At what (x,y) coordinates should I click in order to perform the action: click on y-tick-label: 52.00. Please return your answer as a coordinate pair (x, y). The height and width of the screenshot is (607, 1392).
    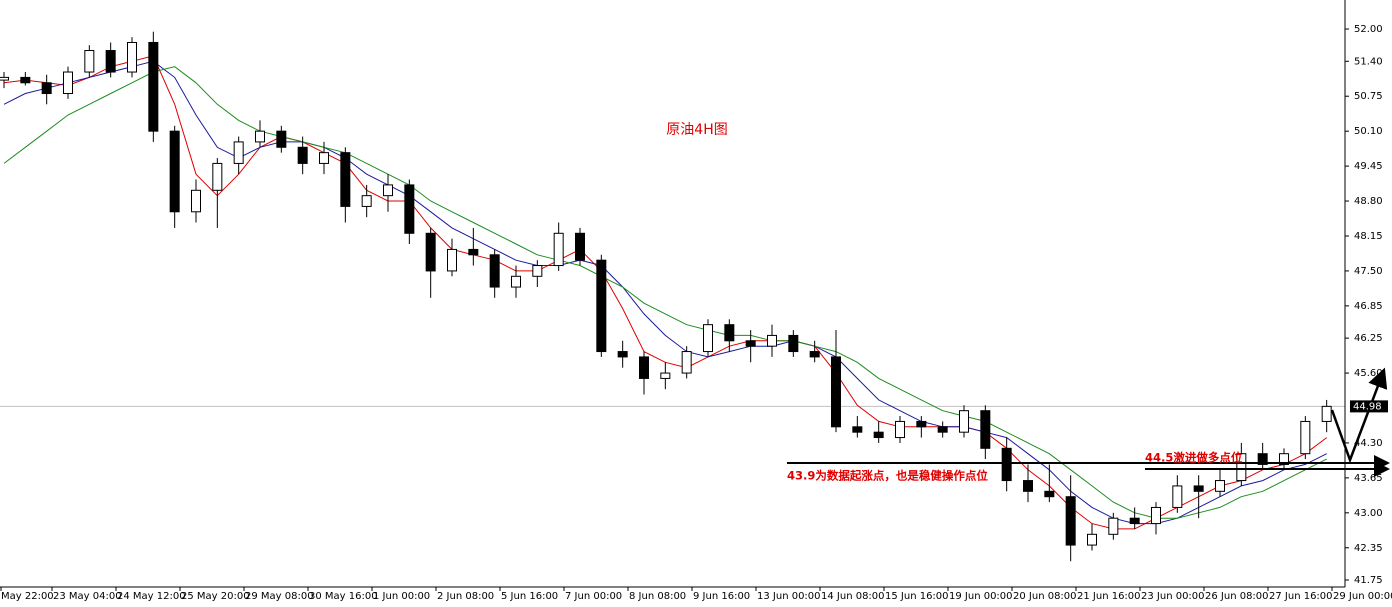
    Looking at the image, I should click on (1368, 29).